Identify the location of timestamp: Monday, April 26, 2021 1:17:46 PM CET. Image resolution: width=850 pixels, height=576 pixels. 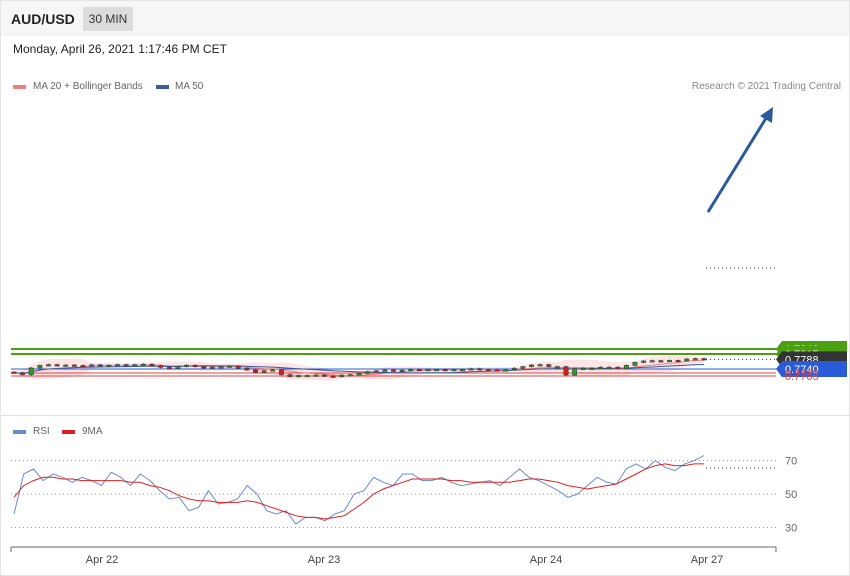
(120, 49).